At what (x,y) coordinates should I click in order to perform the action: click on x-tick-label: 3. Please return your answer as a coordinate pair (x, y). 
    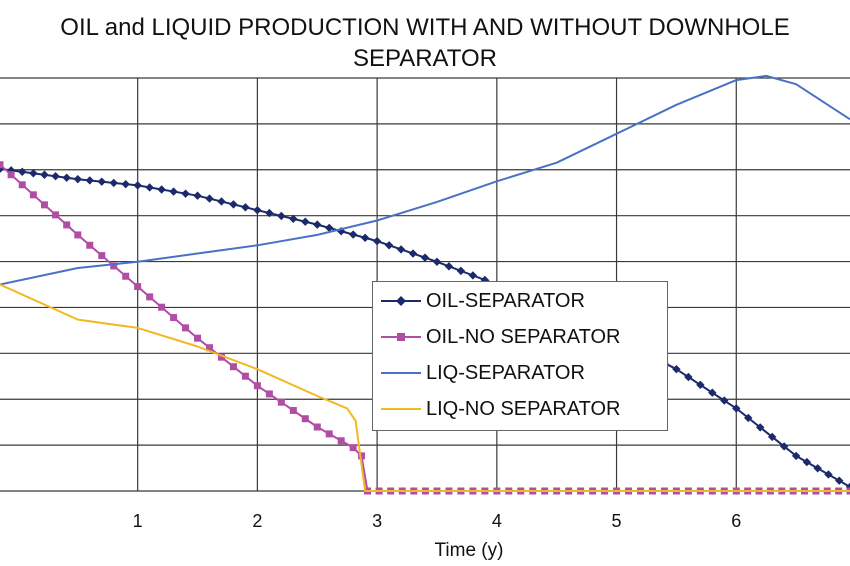
    Looking at the image, I should click on (377, 521).